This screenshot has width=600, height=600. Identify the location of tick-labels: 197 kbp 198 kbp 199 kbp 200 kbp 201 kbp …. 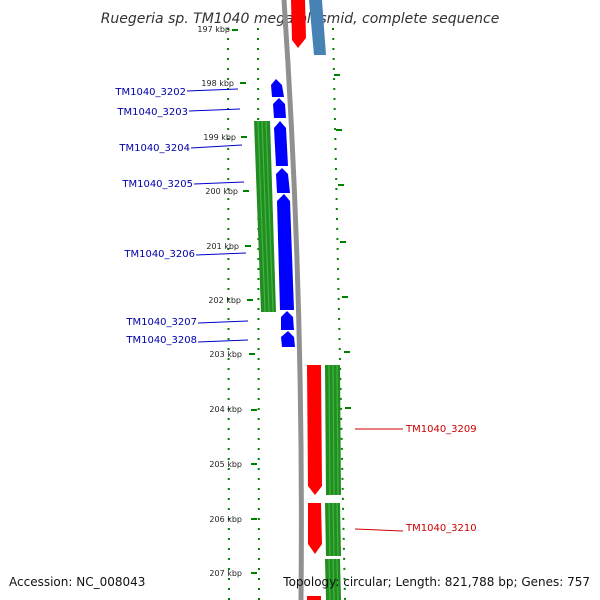
(227, 301).